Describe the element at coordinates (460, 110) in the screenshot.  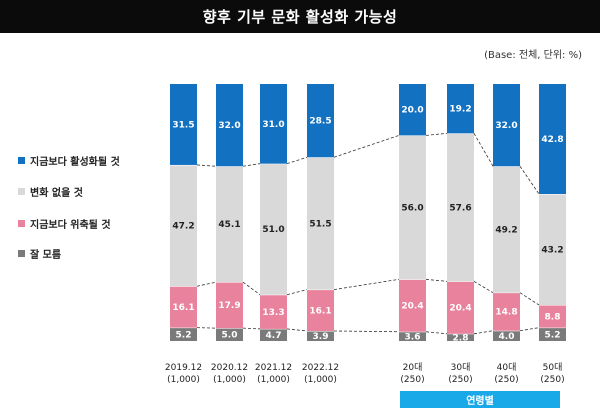
I see `data-label-activate: 19.2` at that location.